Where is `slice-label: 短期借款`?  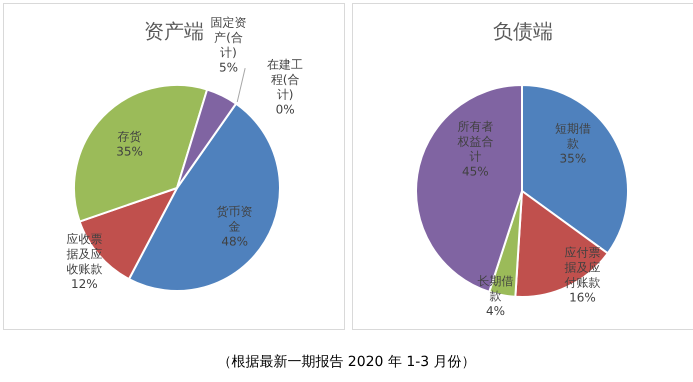
slice-label: 短期借款 is located at coordinates (572, 135).